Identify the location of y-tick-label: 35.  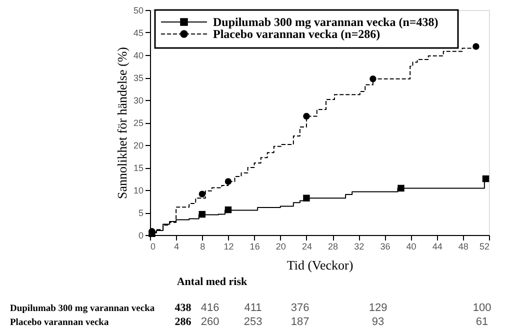
(138, 78).